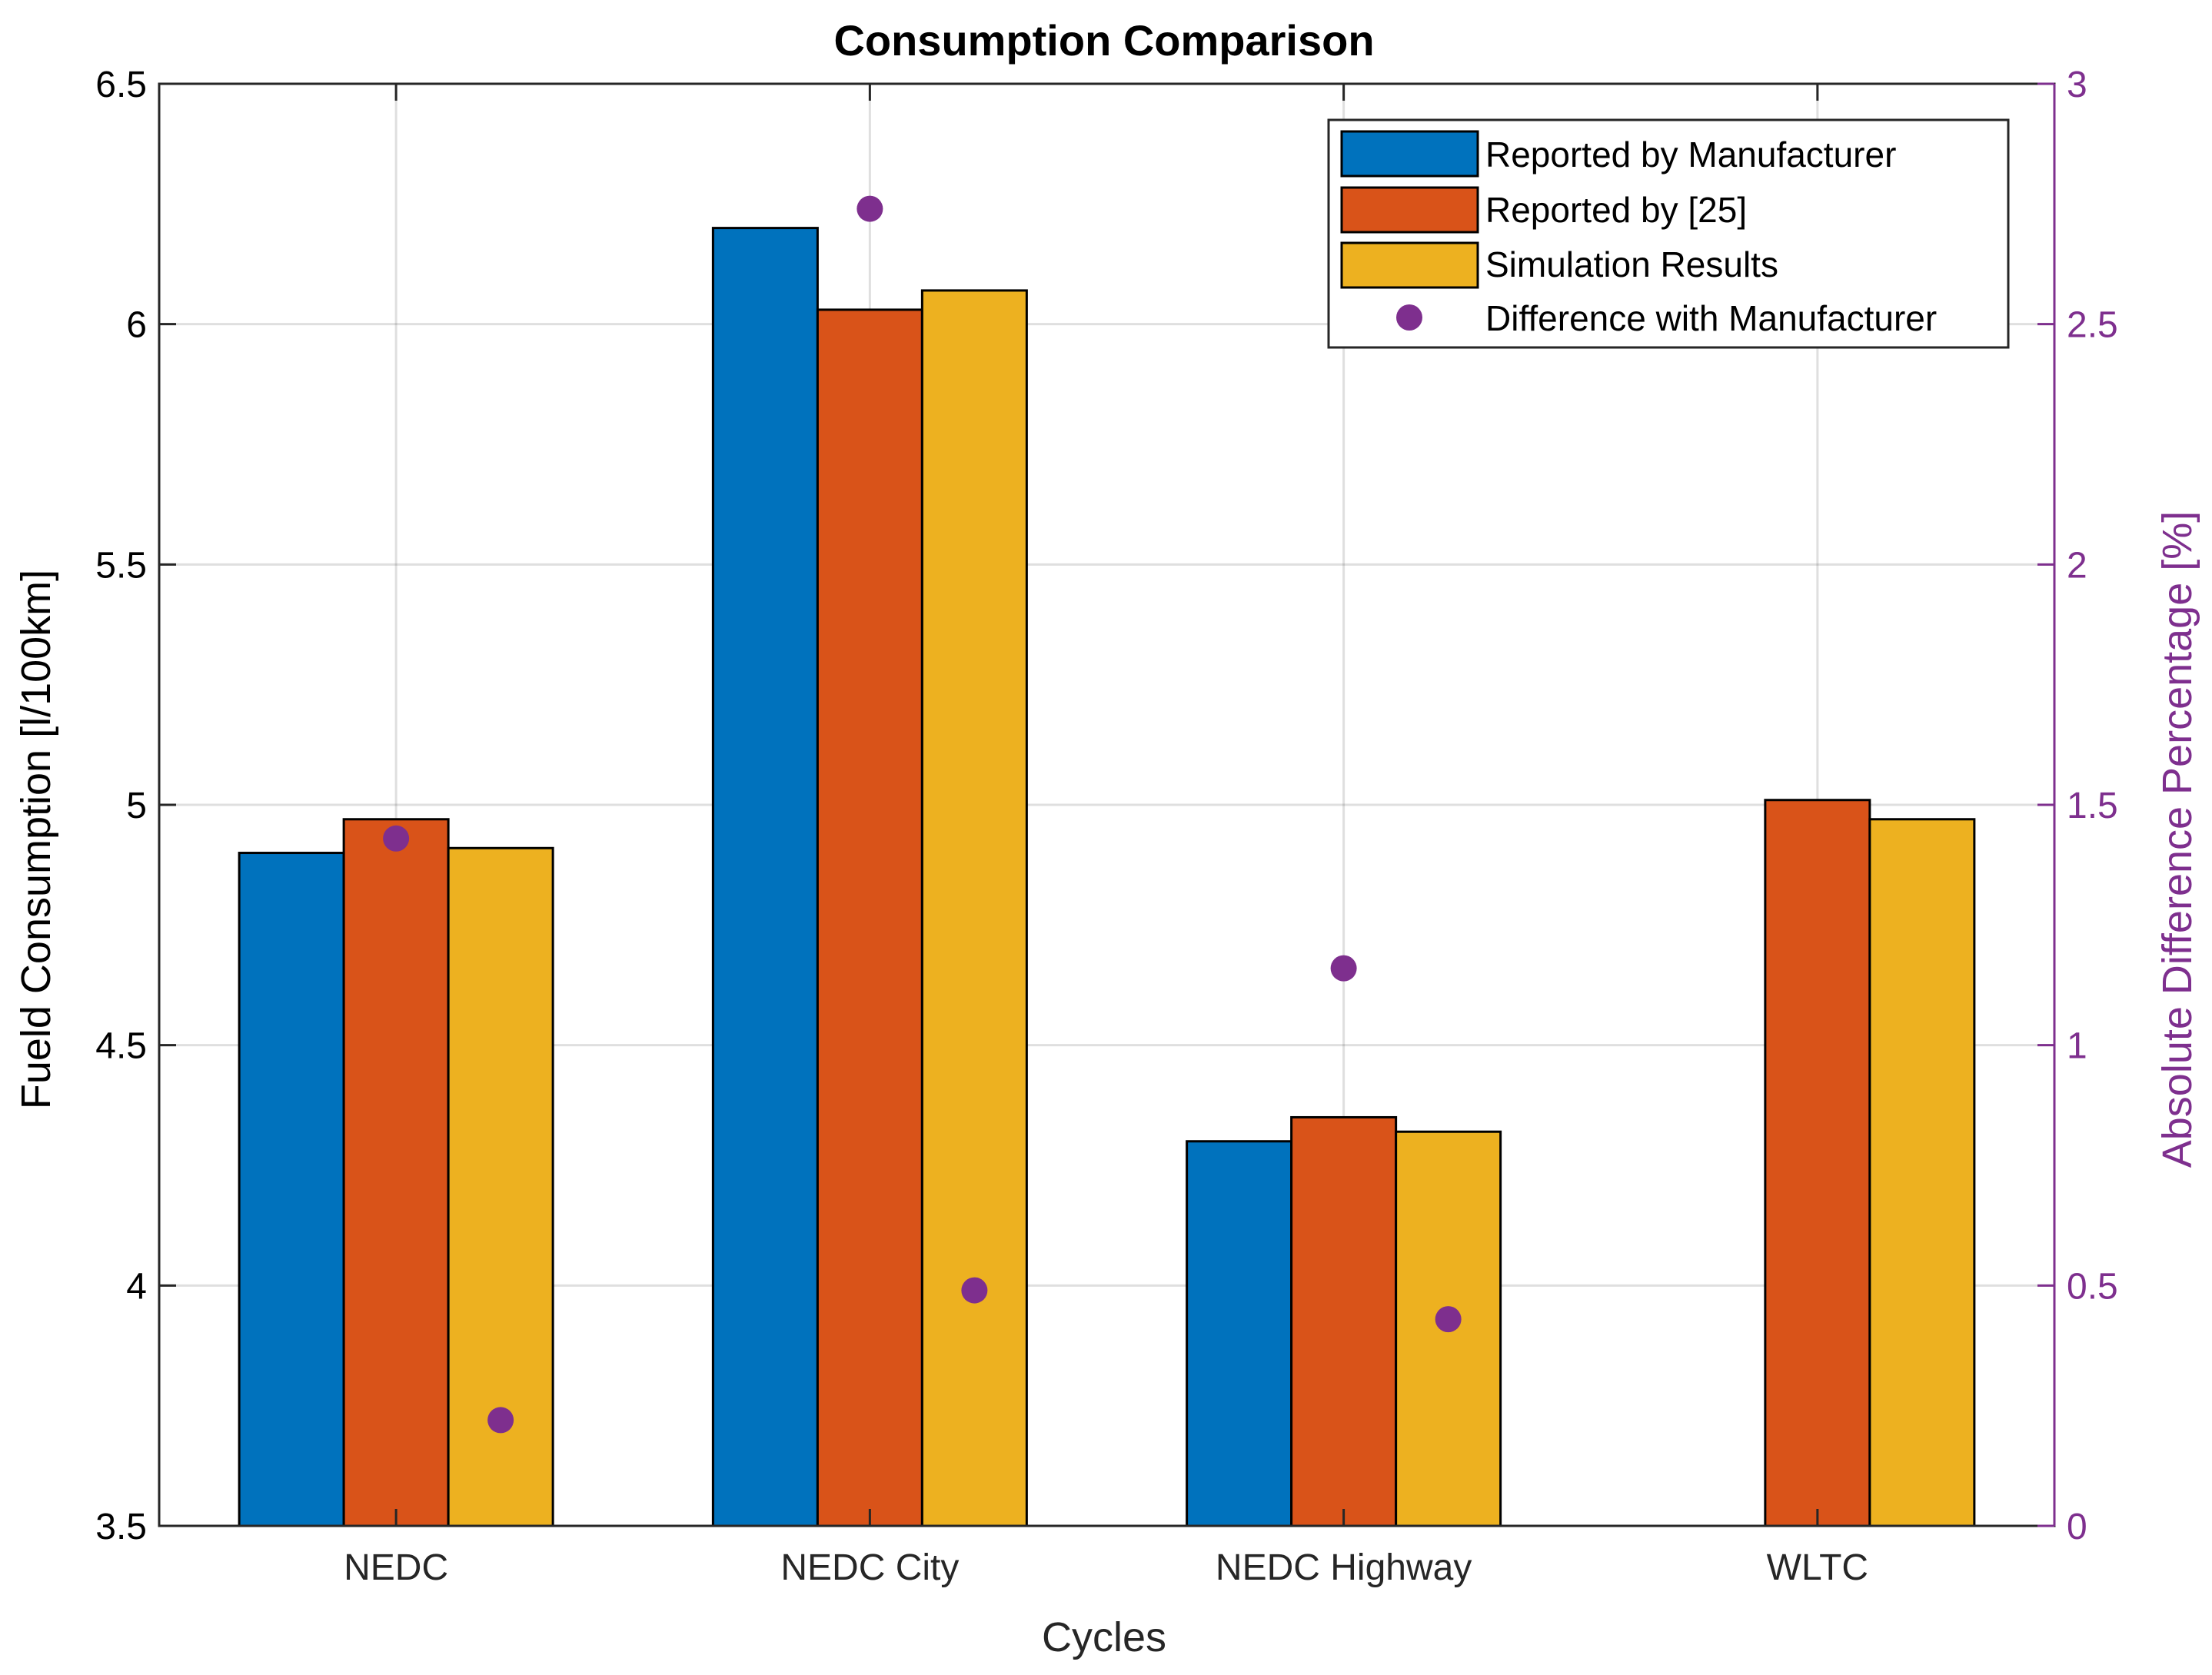 The height and width of the screenshot is (1675, 2212). I want to click on legend-label-simulation: Simulation Results, so click(1631, 264).